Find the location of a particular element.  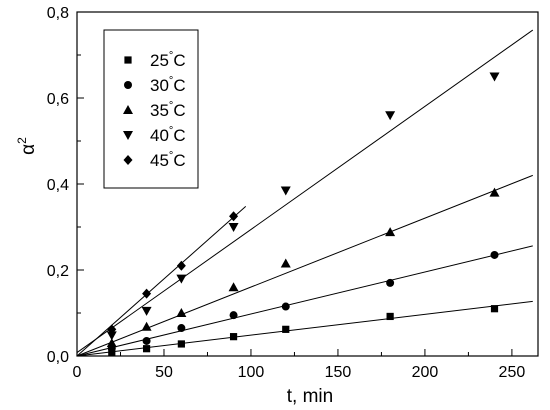

legend-marker-45C is located at coordinates (128, 160).